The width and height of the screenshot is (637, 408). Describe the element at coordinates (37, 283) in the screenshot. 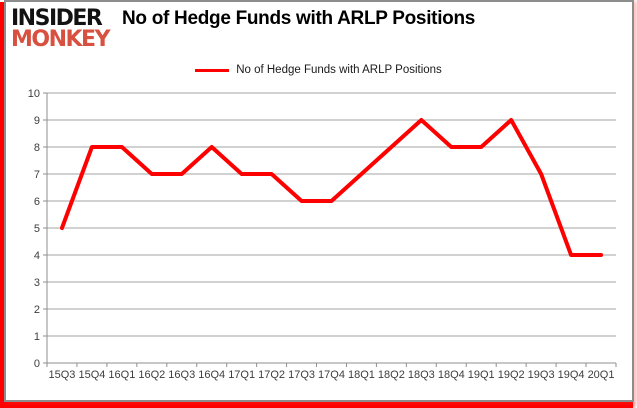

I see `y-tick-label: 3` at that location.